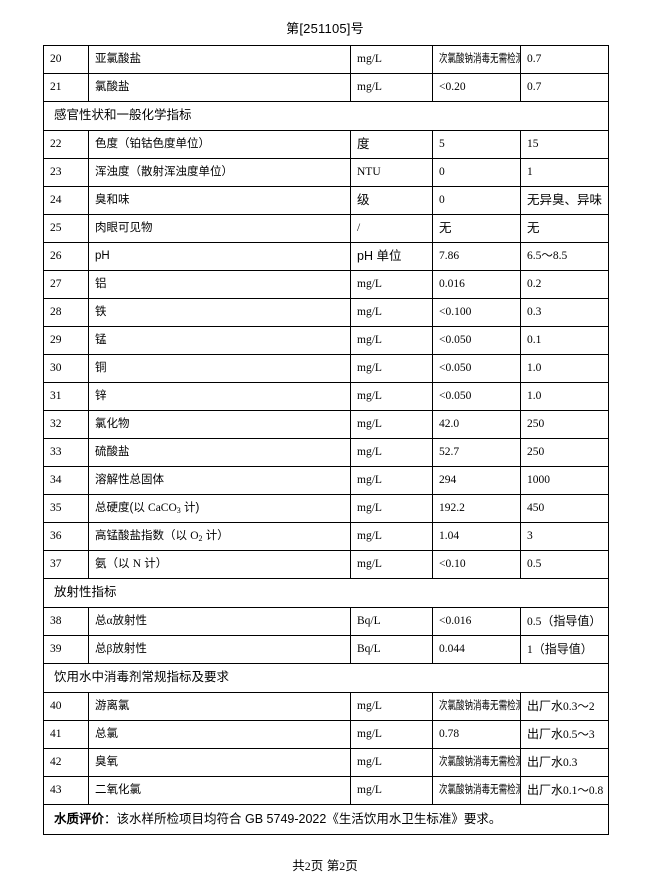 Image resolution: width=650 pixels, height=880 pixels. What do you see at coordinates (219, 734) in the screenshot?
I see `test-item-name: 总氯` at bounding box center [219, 734].